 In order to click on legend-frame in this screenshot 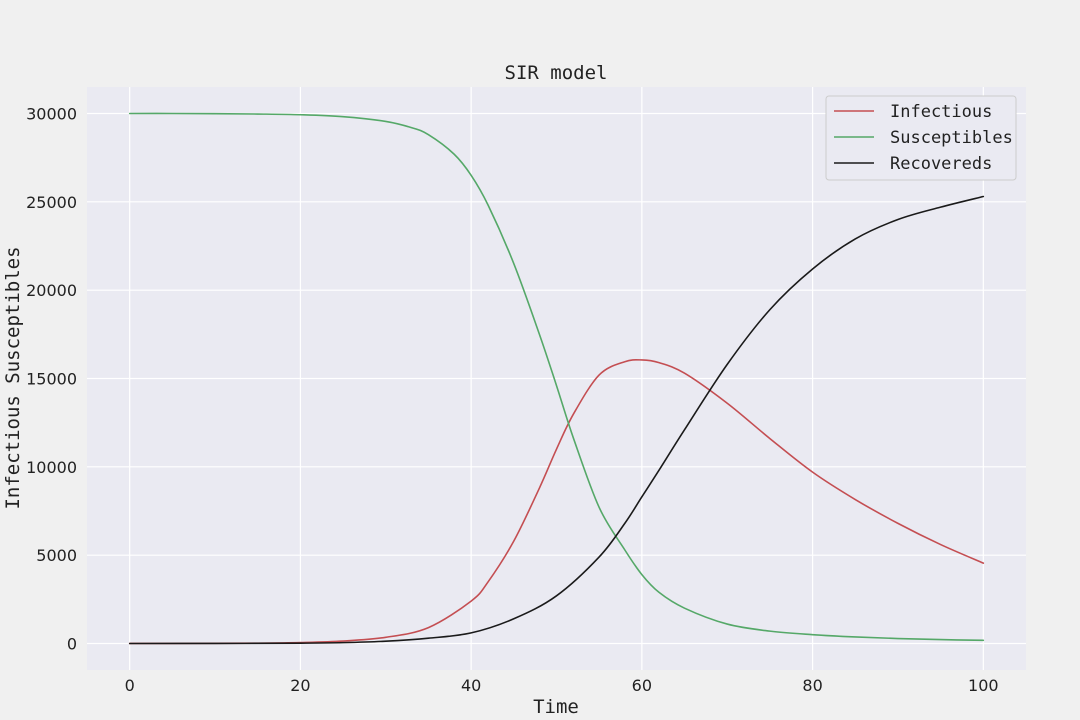, I will do `click(921, 138)`.